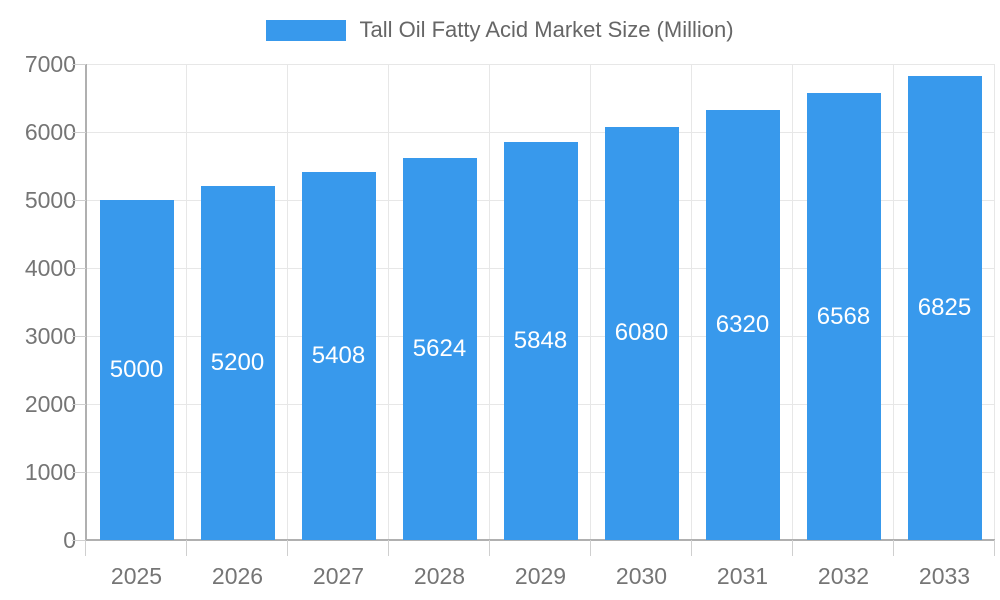 The height and width of the screenshot is (600, 1000). I want to click on bar: 6825, so click(944, 307).